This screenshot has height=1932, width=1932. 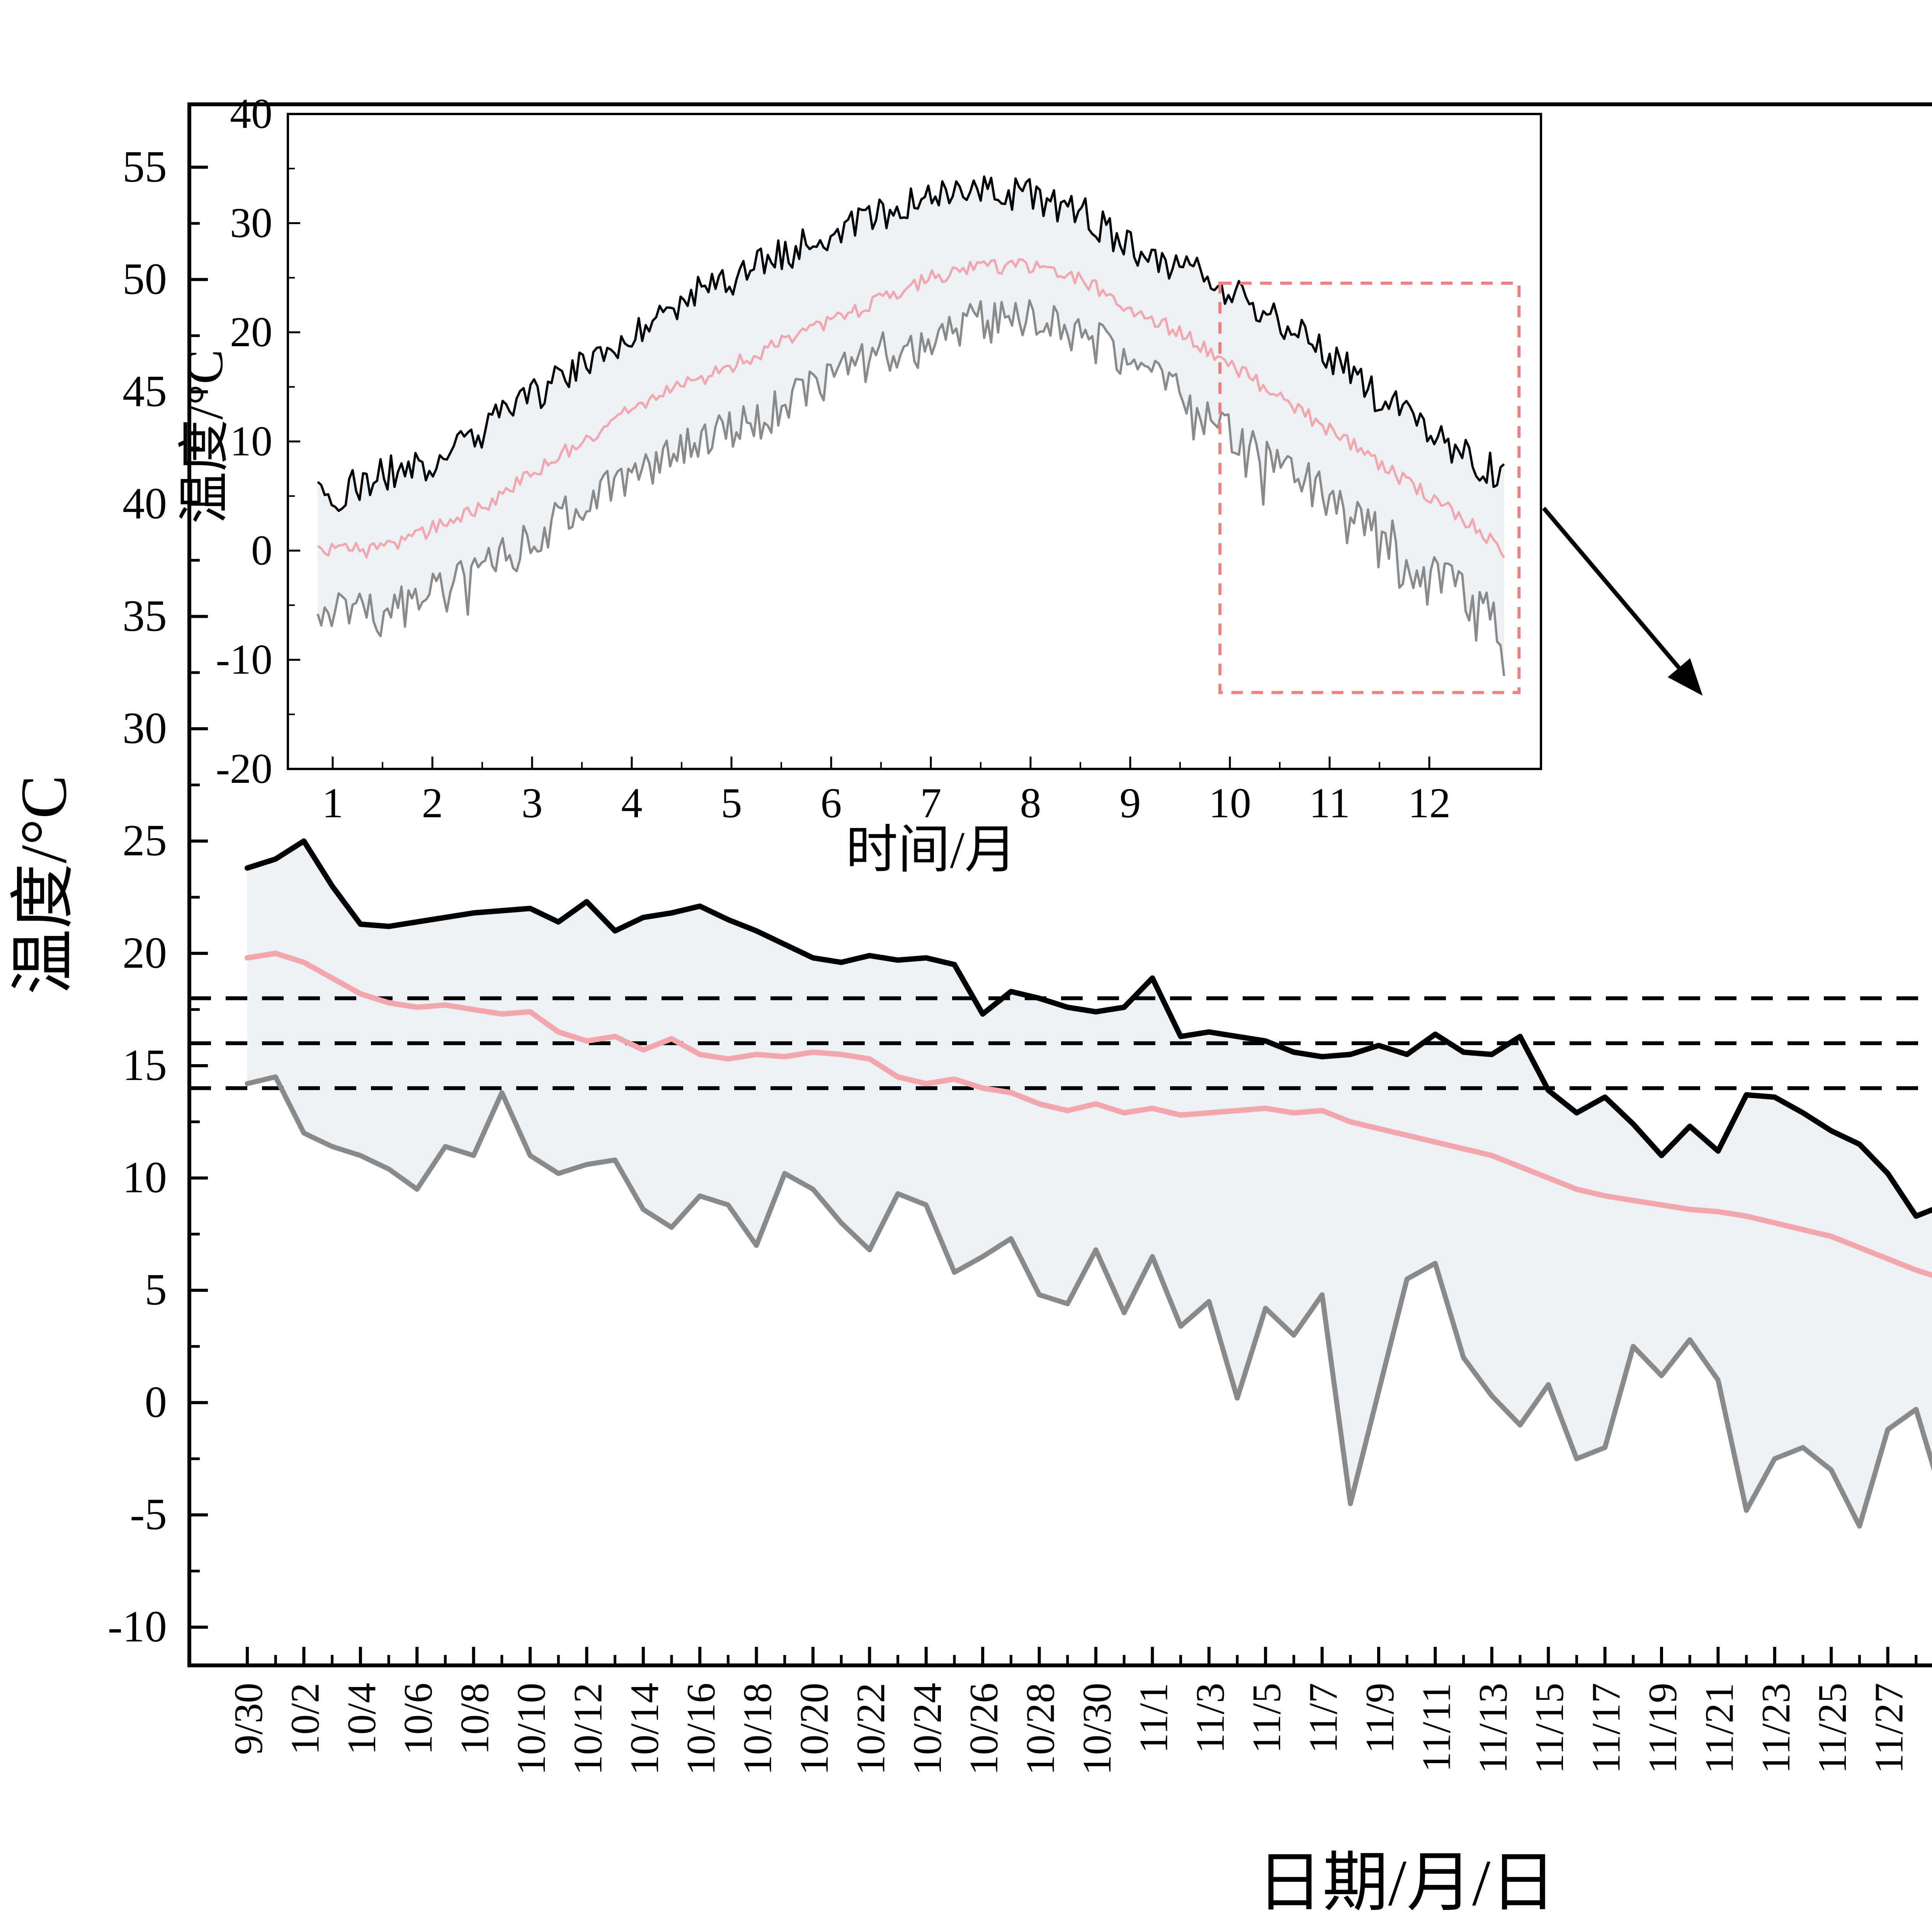 I want to click on y-tick-label: 5, so click(x=156, y=1290).